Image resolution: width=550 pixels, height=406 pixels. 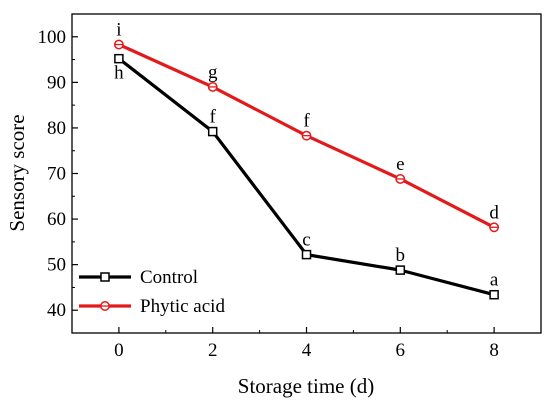 What do you see at coordinates (119, 73) in the screenshot?
I see `point-label: h` at bounding box center [119, 73].